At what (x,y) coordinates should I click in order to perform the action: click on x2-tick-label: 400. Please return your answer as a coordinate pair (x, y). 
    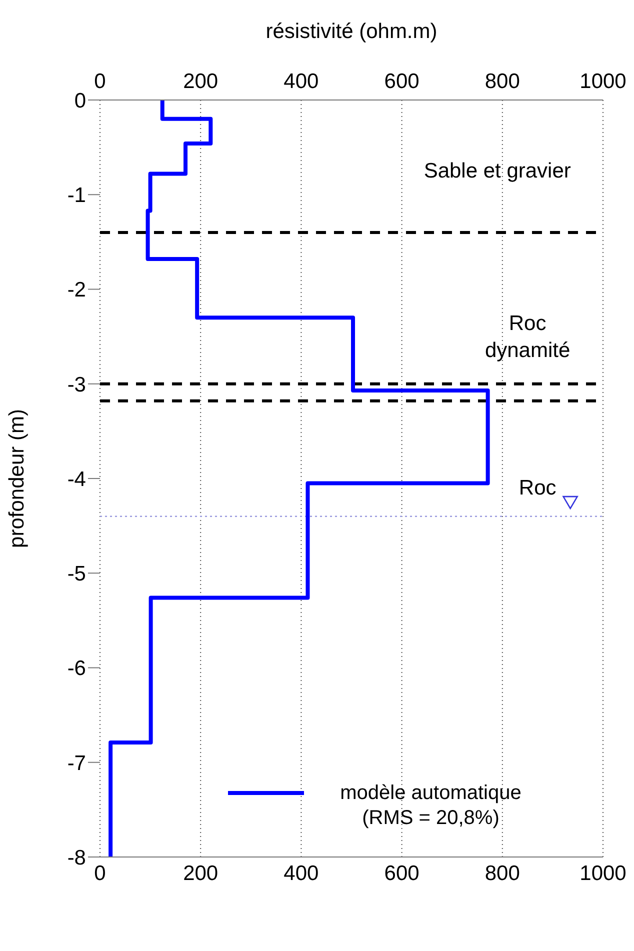
    Looking at the image, I should click on (301, 81).